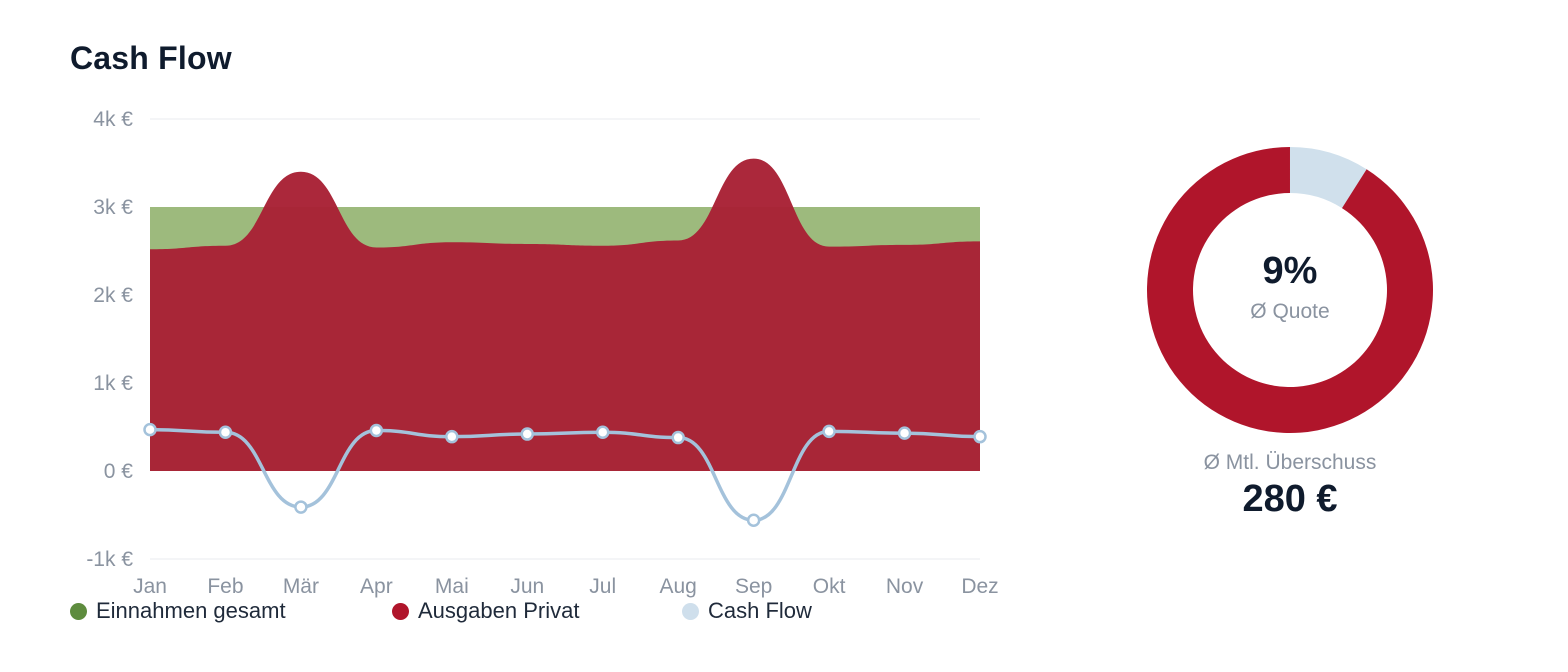 The height and width of the screenshot is (672, 1568). I want to click on donut-percent: 9%, so click(1290, 271).